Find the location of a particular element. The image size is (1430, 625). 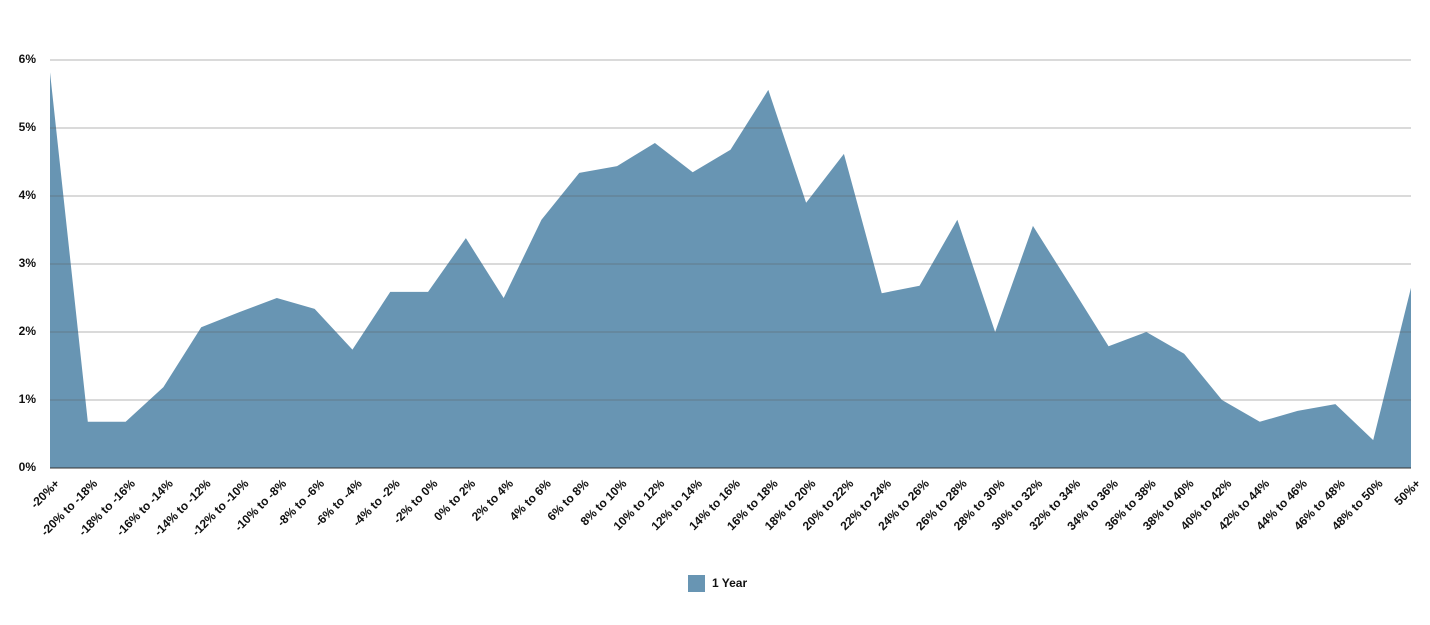

y-tick-label: 2% is located at coordinates (28, 331).